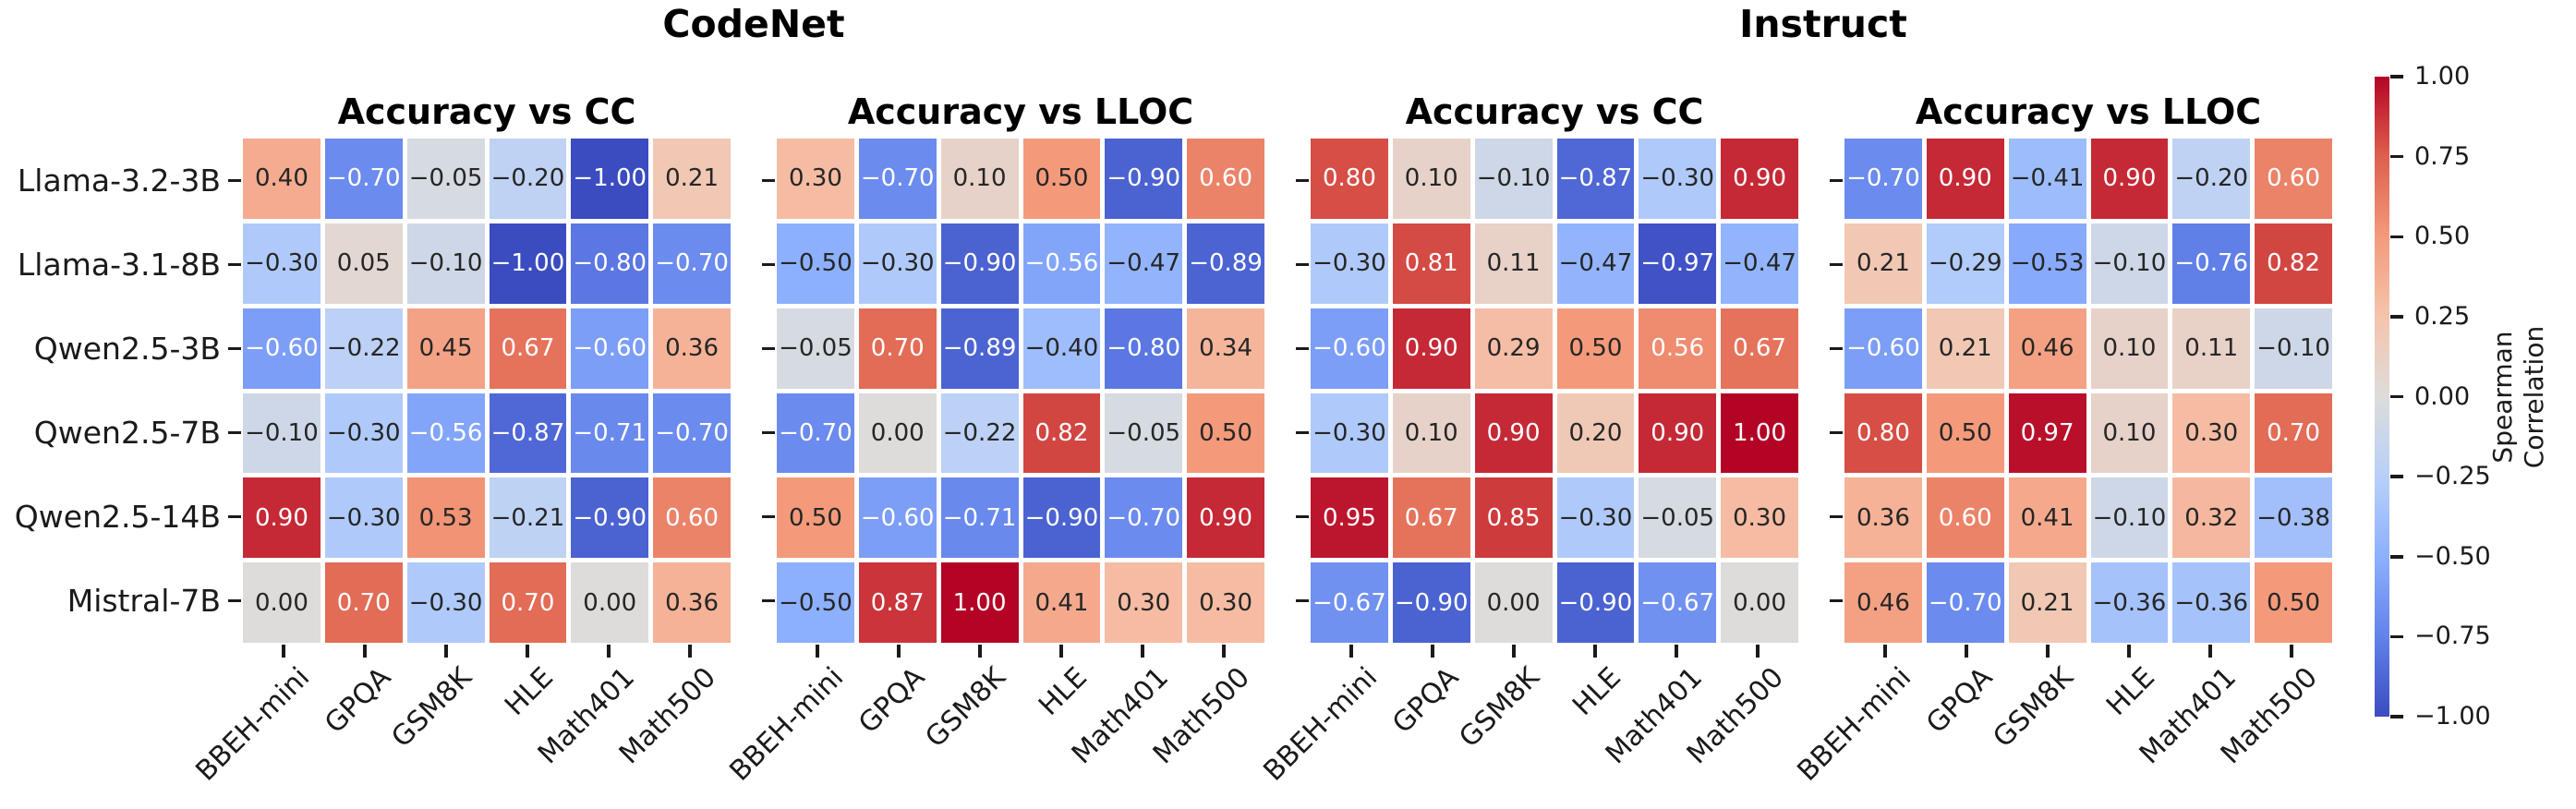  I want to click on heatmap-cell: 0.11, so click(1513, 264).